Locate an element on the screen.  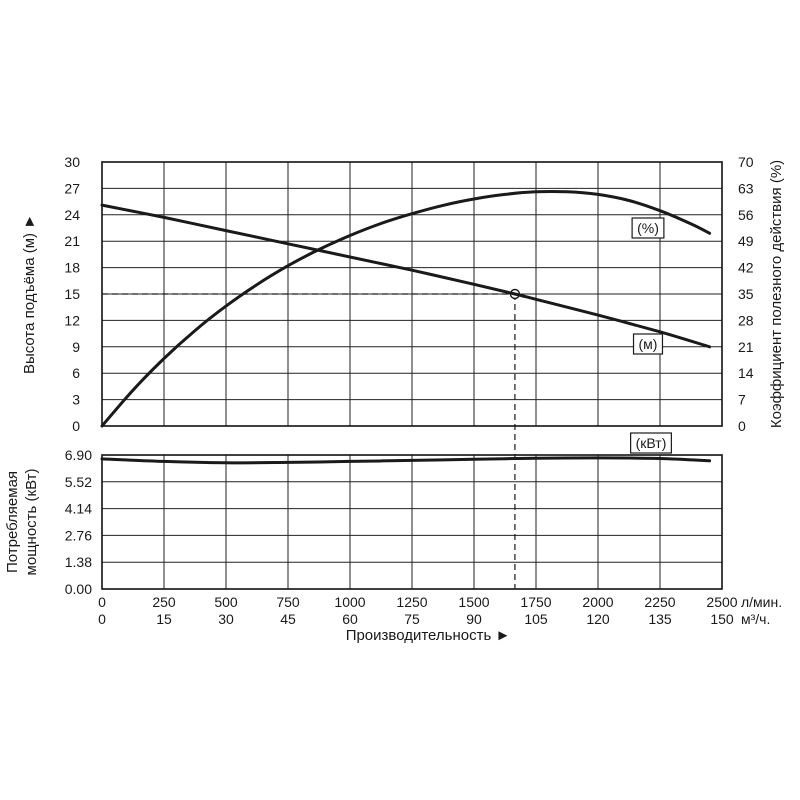
series-labels: (м) (%) (кВт) is located at coordinates (651, 335).